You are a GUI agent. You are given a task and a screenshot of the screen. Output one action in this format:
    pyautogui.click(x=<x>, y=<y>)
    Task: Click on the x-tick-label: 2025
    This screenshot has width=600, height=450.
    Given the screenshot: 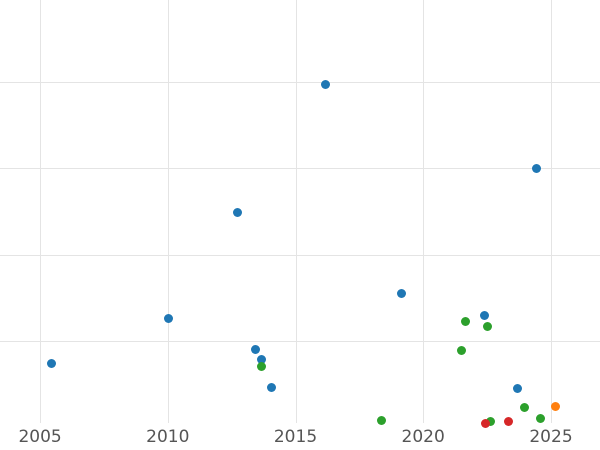 What is the action you would take?
    pyautogui.click(x=551, y=437)
    